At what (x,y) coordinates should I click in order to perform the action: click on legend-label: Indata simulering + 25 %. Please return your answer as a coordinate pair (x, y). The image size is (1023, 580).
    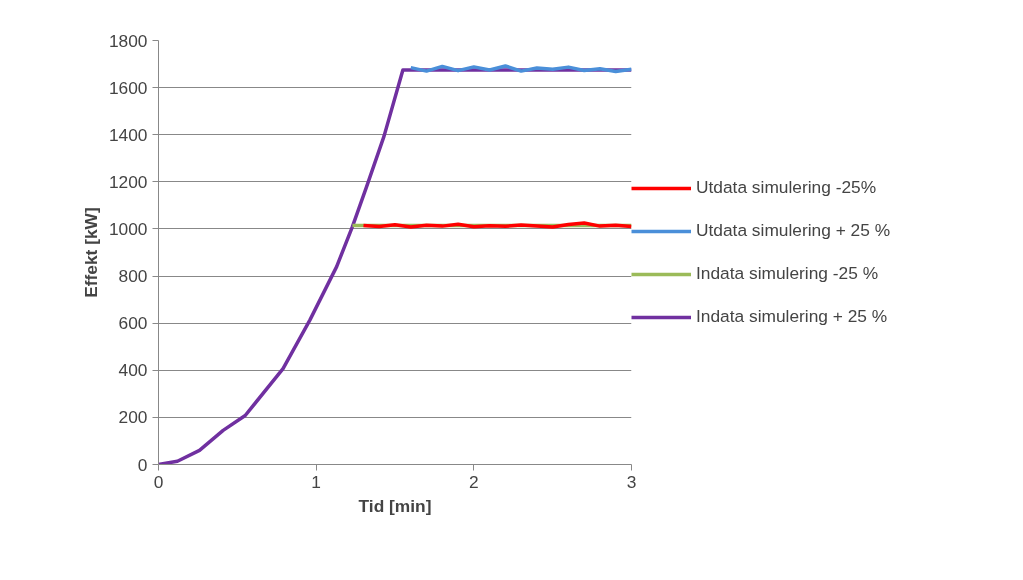
    Looking at the image, I should click on (792, 316).